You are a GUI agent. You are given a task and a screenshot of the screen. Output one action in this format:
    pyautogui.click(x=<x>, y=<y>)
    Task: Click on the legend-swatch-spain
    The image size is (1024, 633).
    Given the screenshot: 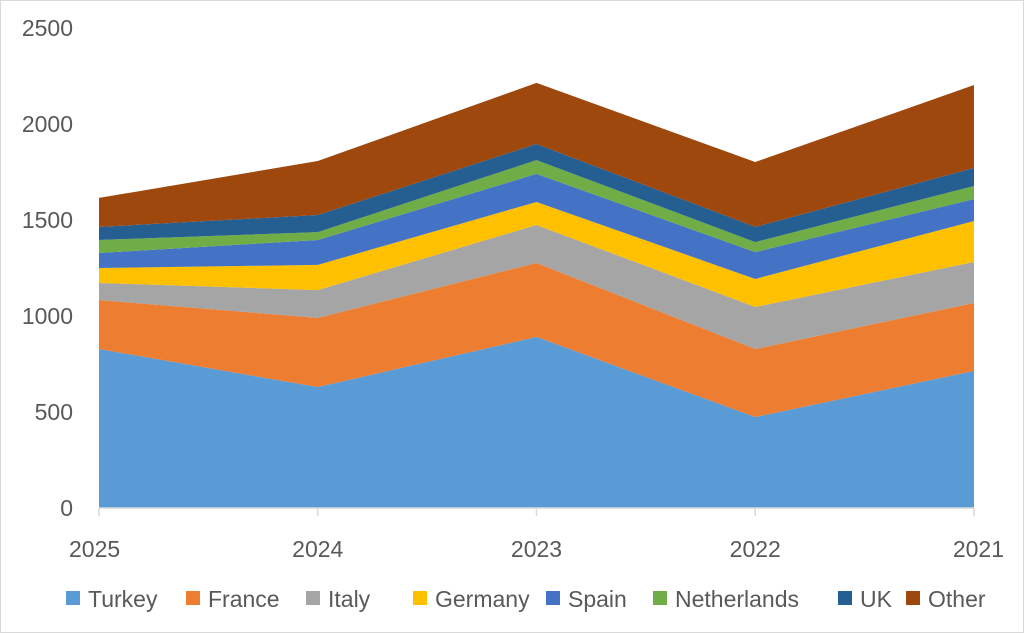 What is the action you would take?
    pyautogui.click(x=553, y=598)
    